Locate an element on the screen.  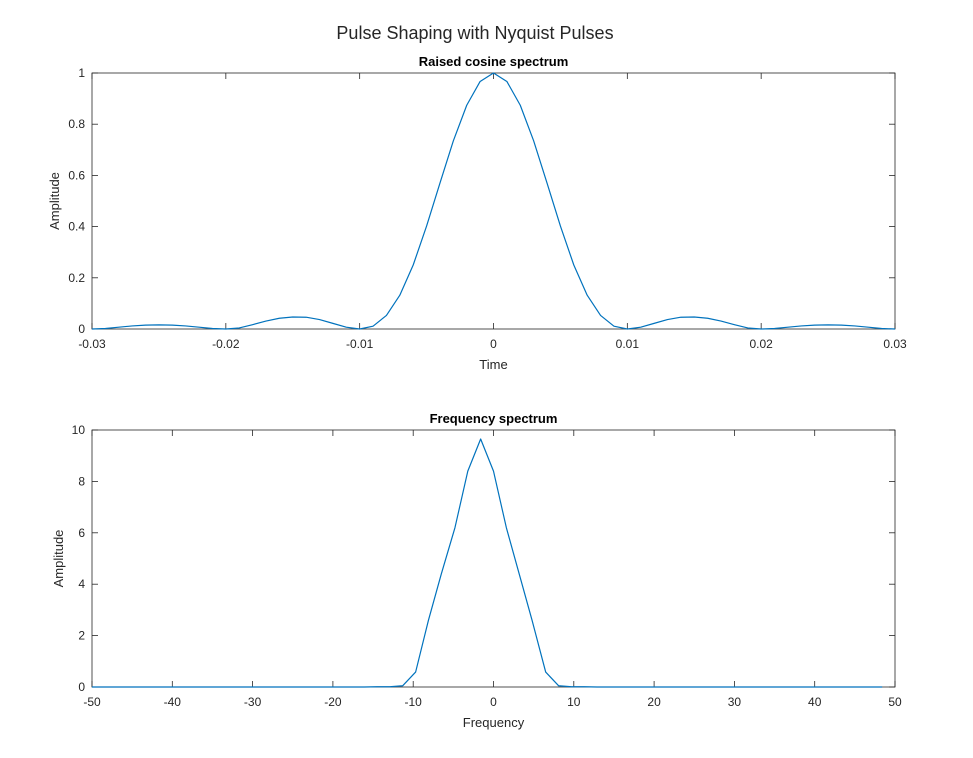
chart-1-y-tick-label: 2 is located at coordinates (81, 636).